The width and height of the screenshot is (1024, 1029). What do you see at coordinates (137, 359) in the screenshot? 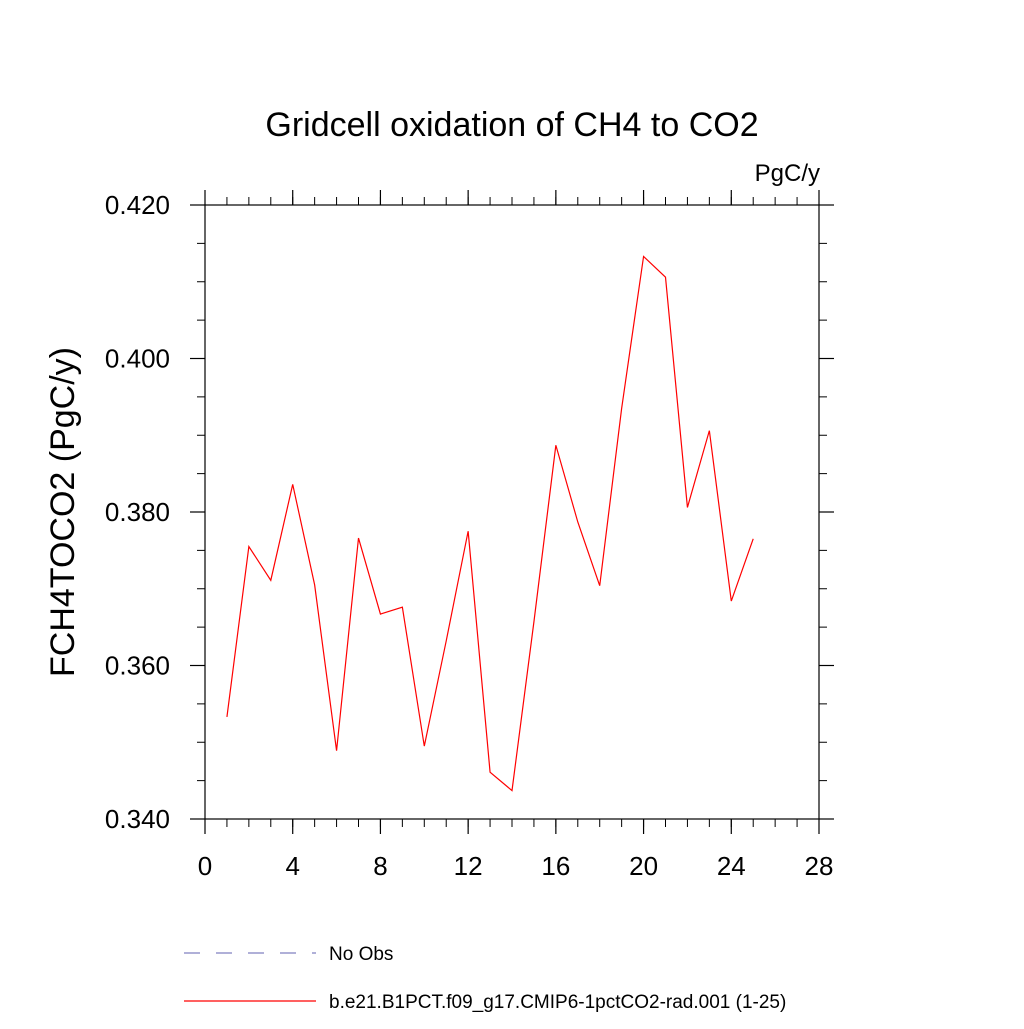
I see `y-tick-label: 0.400` at bounding box center [137, 359].